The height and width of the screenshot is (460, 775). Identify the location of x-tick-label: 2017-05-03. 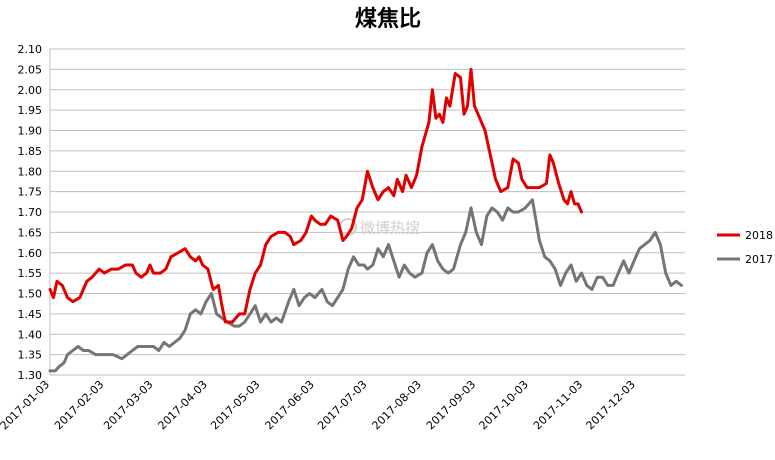
(235, 405).